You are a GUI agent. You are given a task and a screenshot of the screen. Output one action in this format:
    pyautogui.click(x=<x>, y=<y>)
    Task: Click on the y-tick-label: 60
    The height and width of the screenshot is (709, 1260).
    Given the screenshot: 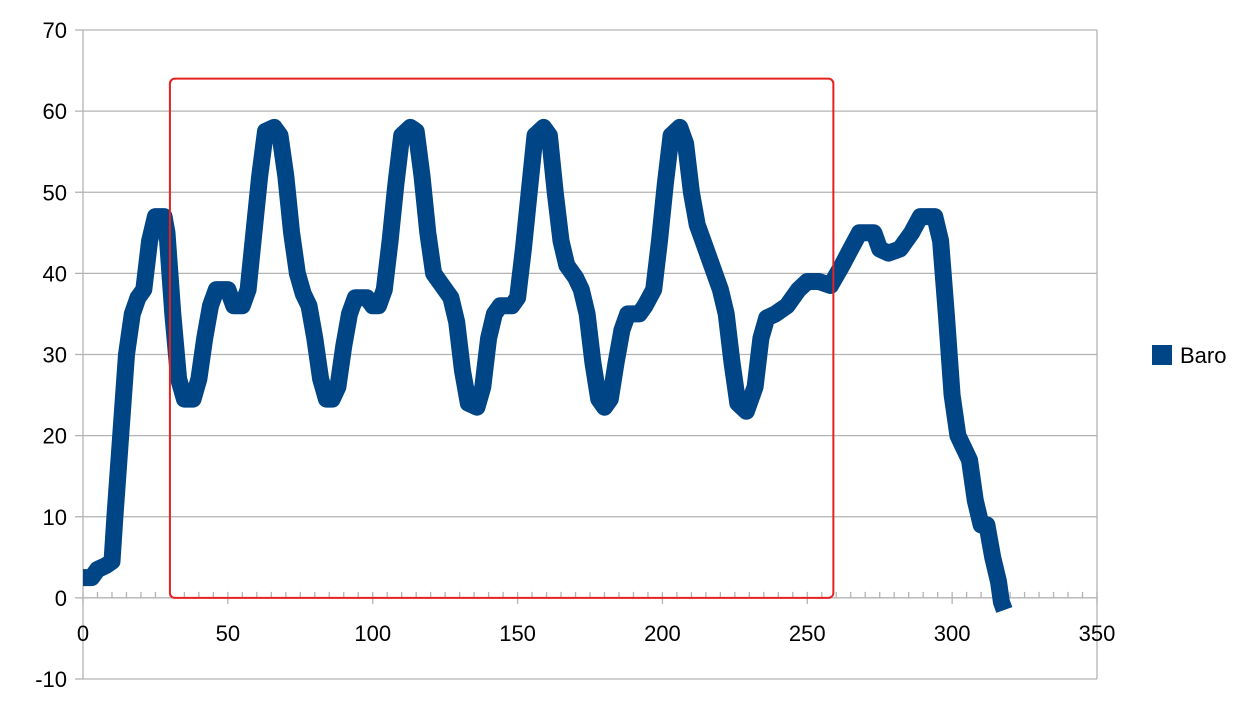 What is the action you would take?
    pyautogui.click(x=55, y=111)
    